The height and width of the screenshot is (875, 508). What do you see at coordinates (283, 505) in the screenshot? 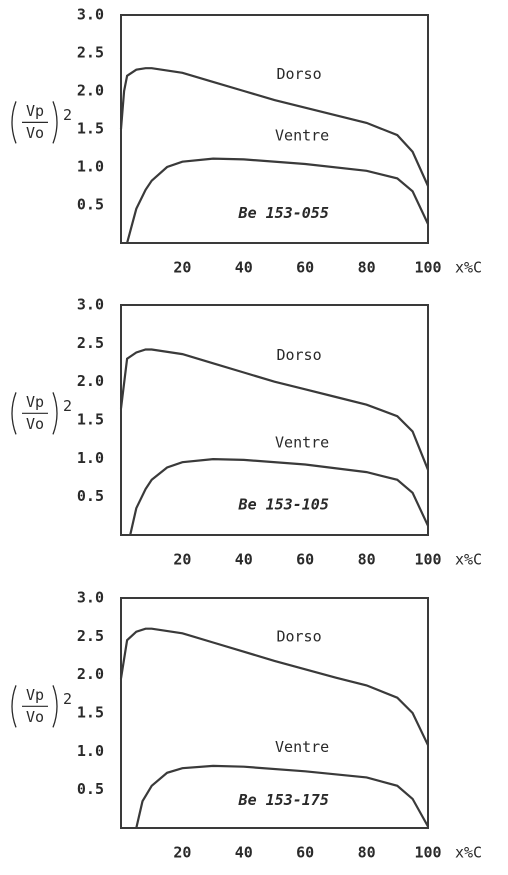
I see `annotation: Be 153-105` at bounding box center [283, 505].